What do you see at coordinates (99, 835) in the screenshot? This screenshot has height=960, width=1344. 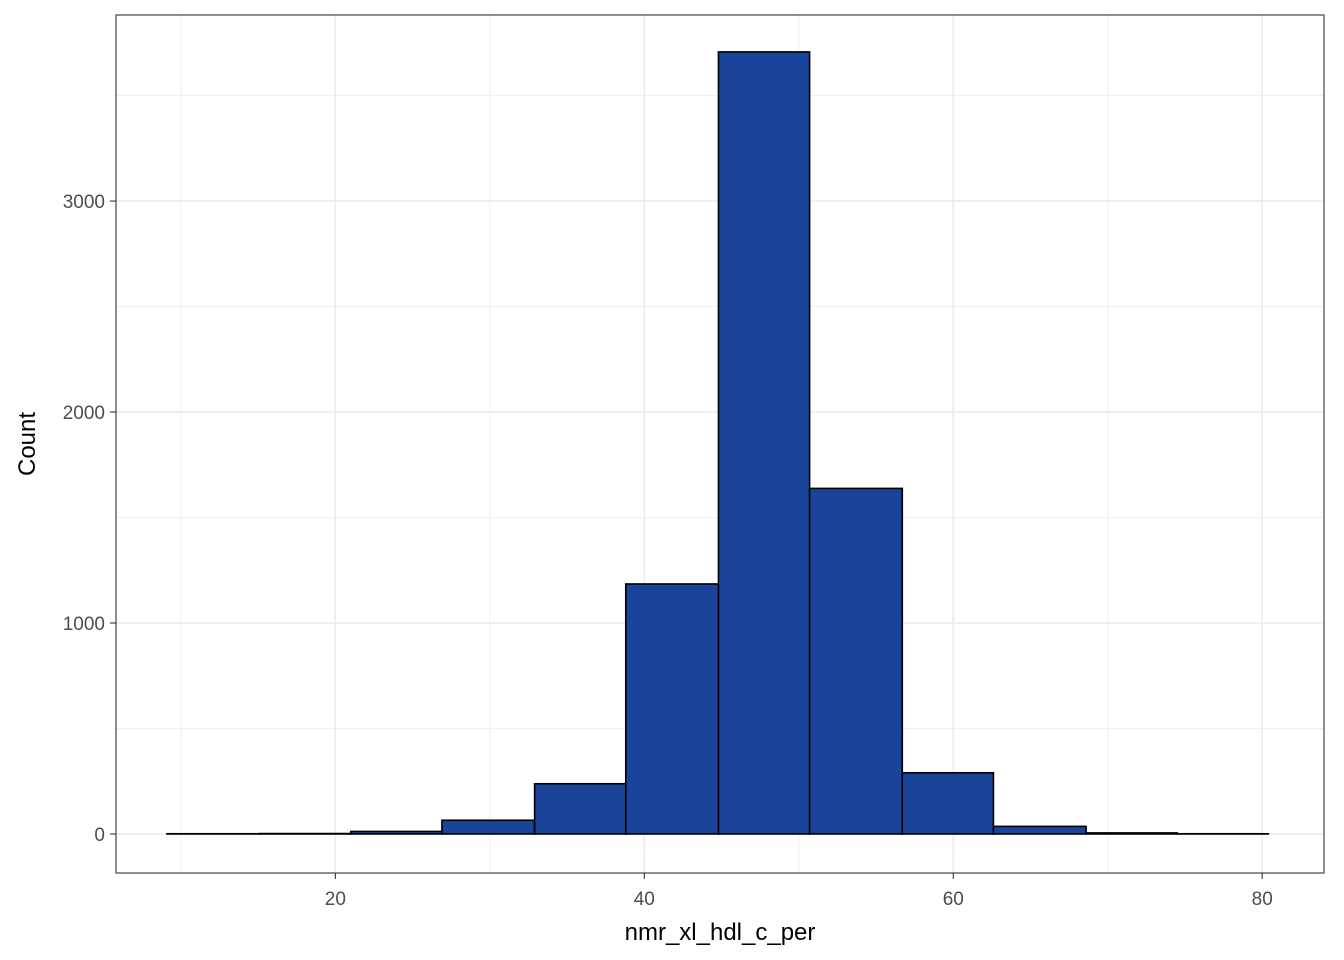 I see `y-tick-label: 0` at bounding box center [99, 835].